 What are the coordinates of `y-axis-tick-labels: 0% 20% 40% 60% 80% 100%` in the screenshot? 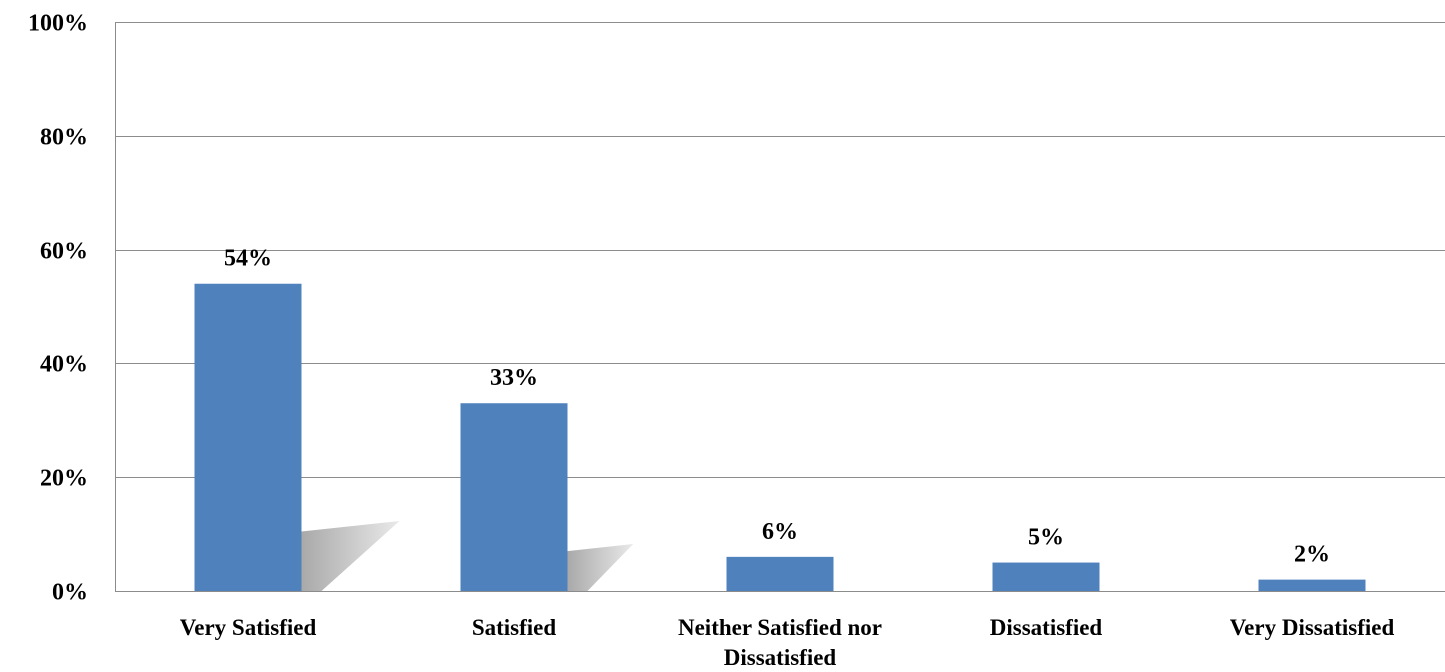 It's located at (58, 308).